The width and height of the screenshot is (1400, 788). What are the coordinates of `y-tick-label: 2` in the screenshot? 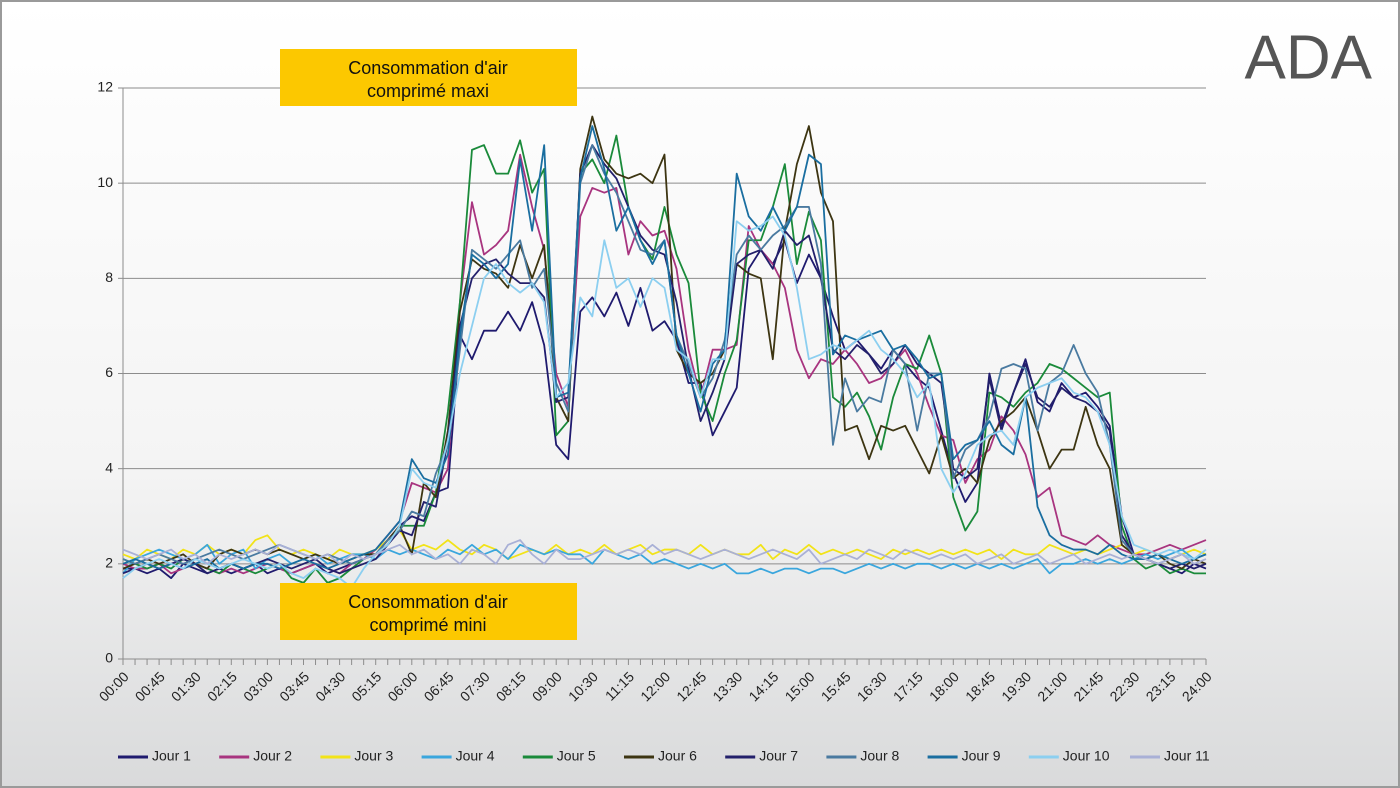 It's located at (109, 563).